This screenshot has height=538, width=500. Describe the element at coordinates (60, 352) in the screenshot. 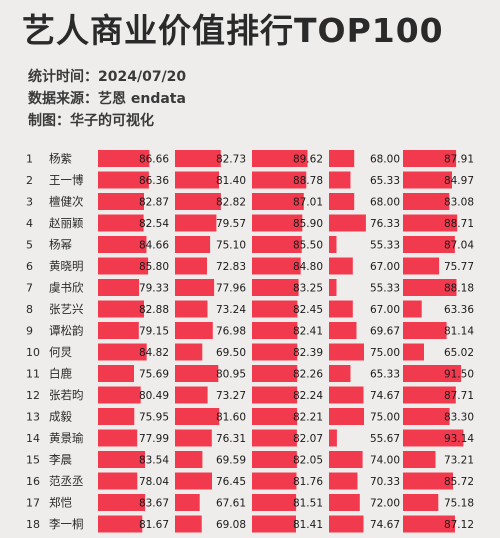

I see `artist-name-label: 何炅` at that location.